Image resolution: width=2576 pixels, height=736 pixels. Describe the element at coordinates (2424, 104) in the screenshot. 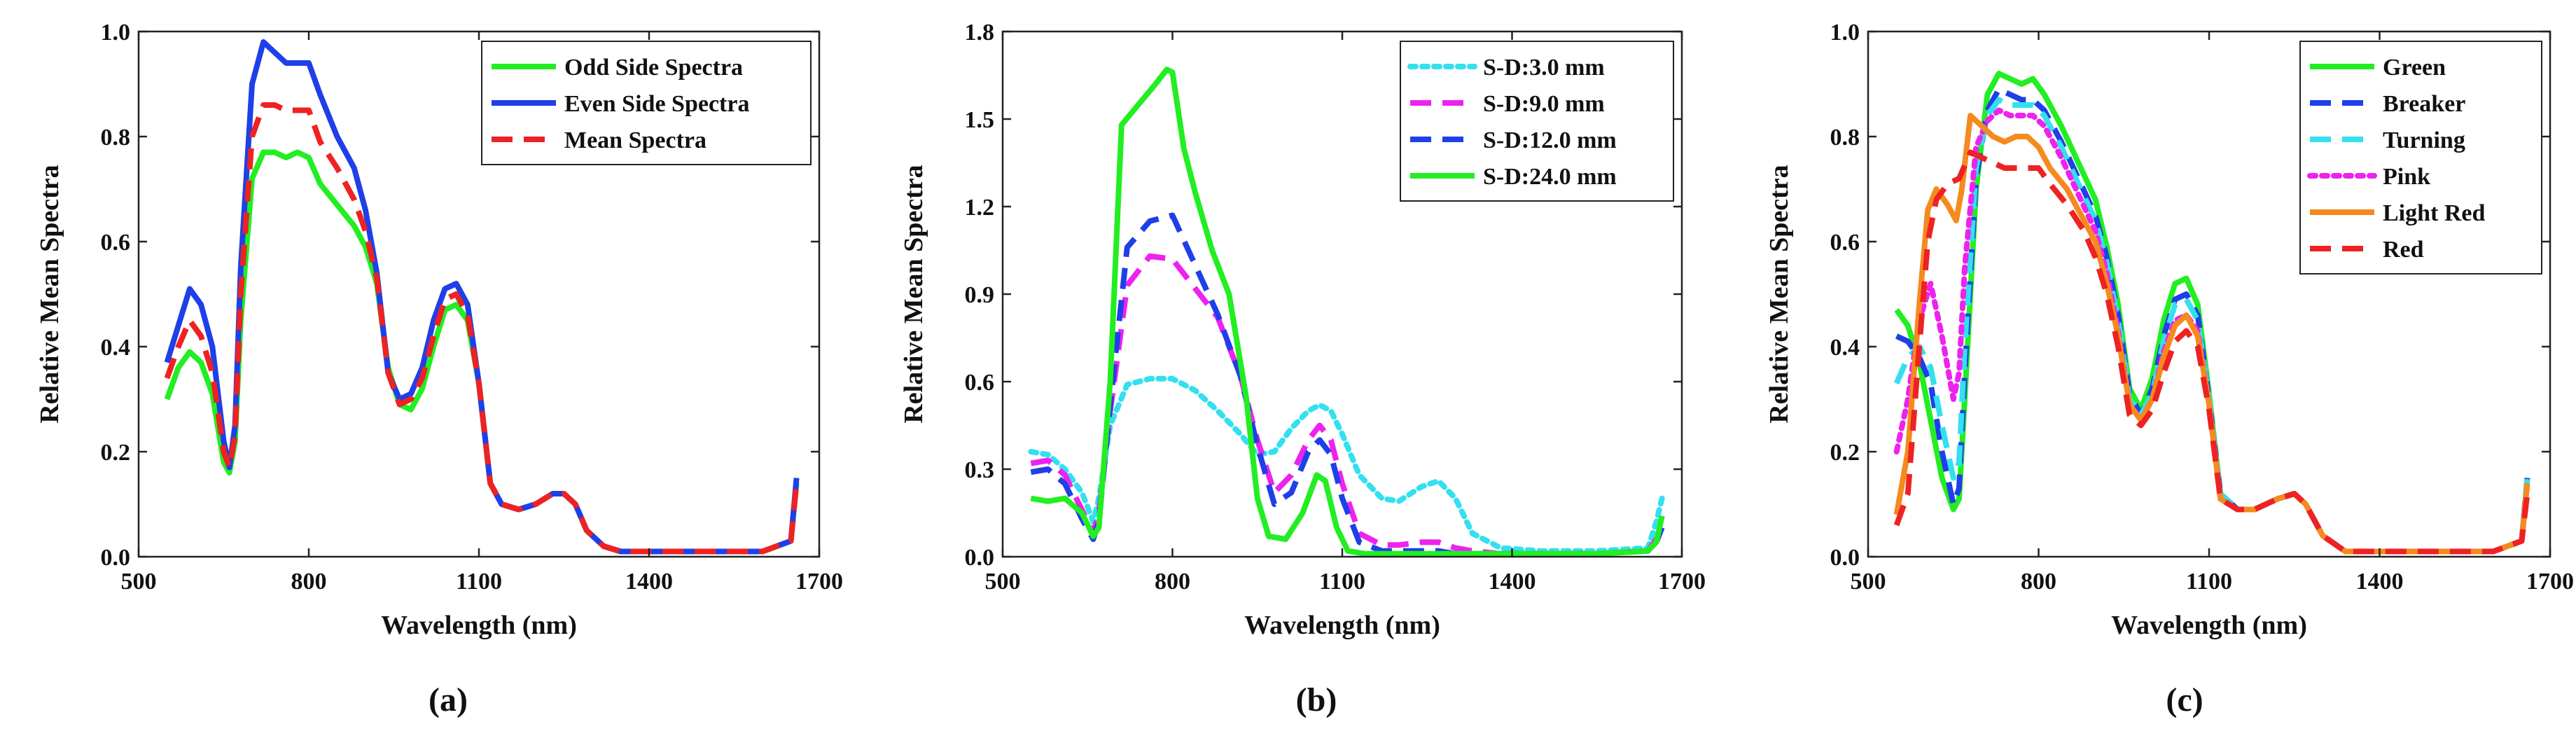

I see `legend-entry: Breaker` at that location.